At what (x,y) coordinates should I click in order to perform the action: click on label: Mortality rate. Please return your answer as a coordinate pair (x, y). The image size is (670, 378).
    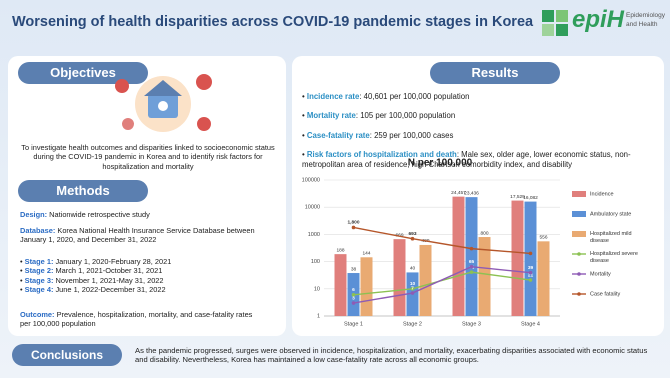
    Looking at the image, I should click on (331, 116).